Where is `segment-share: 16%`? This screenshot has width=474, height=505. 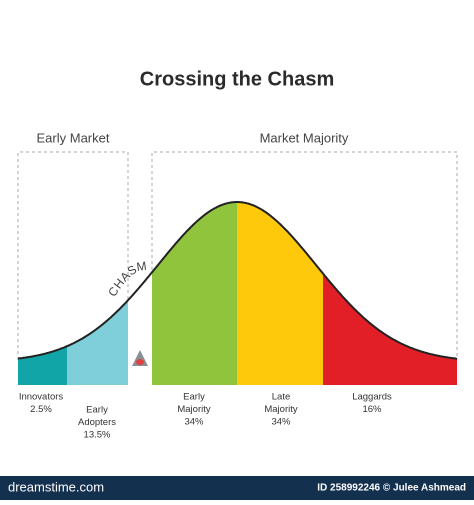
segment-share: 16% is located at coordinates (372, 409).